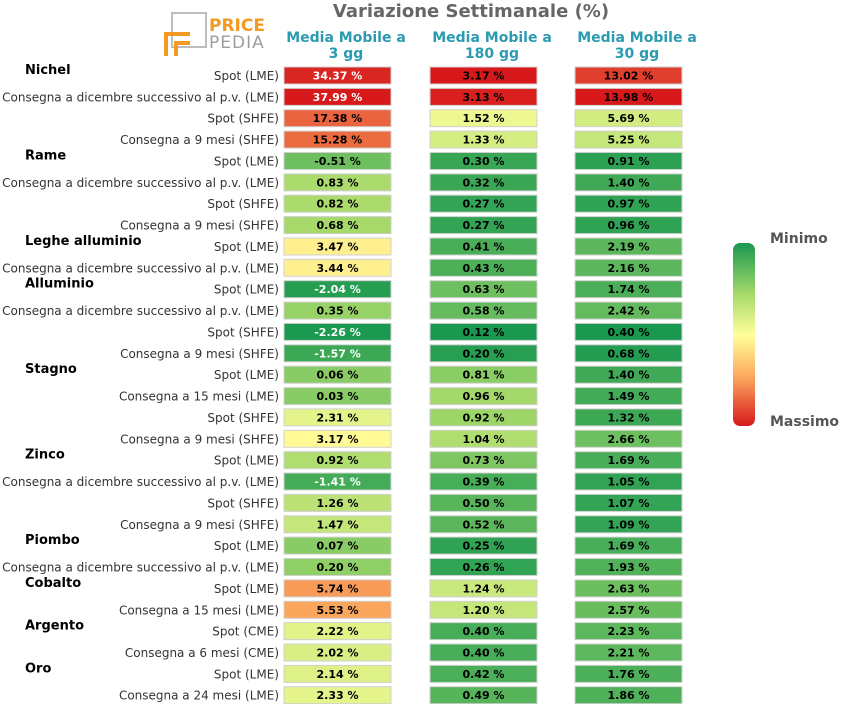 The height and width of the screenshot is (708, 859). Describe the element at coordinates (338, 182) in the screenshot. I see `cell-value-label: 0.83 %` at that location.